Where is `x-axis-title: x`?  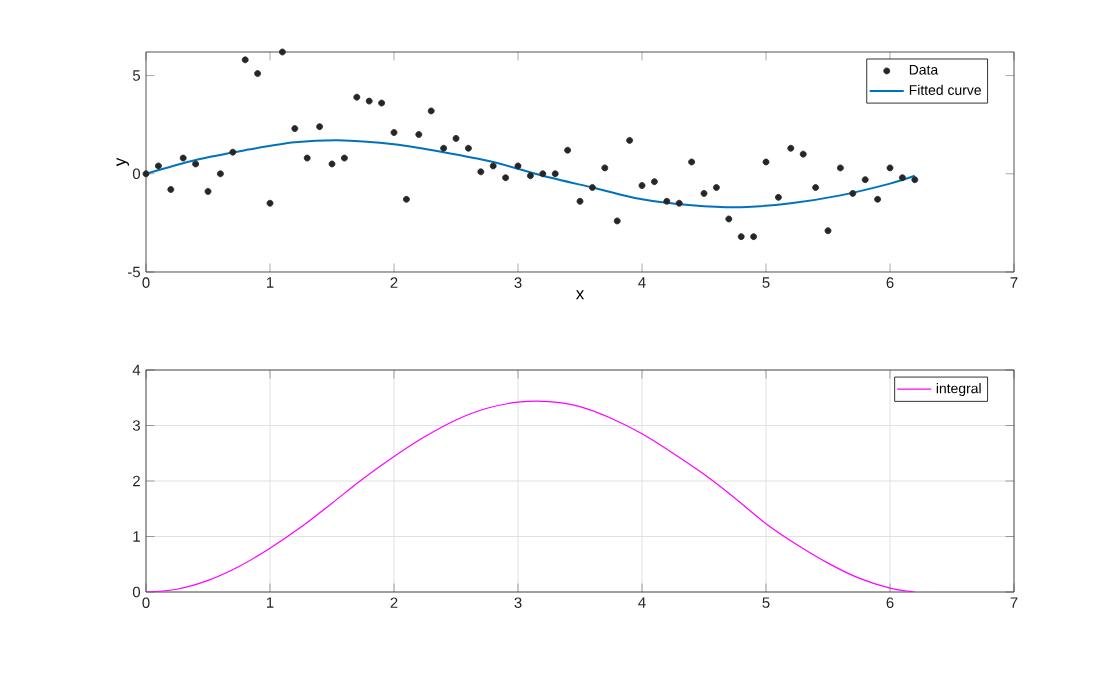
x-axis-title: x is located at coordinates (580, 295).